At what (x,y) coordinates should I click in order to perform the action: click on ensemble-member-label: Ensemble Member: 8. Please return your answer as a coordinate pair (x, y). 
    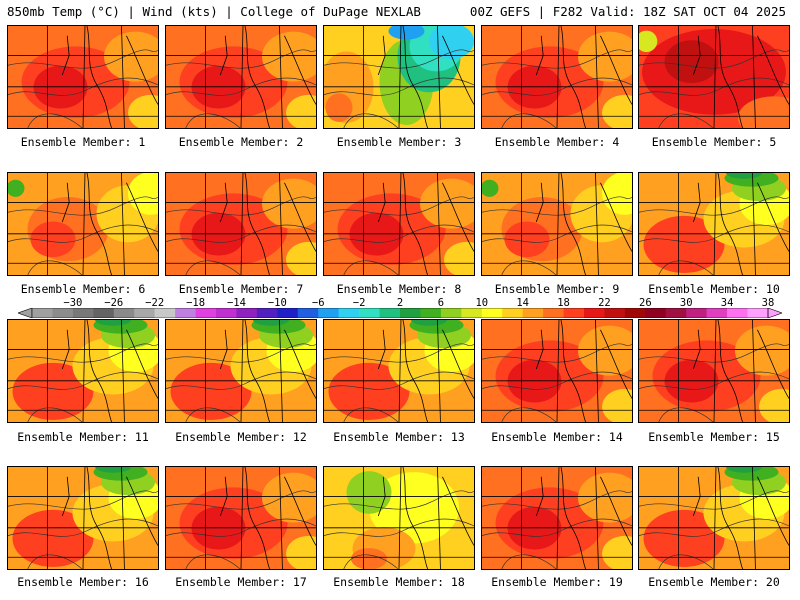
    Looking at the image, I should click on (399, 289).